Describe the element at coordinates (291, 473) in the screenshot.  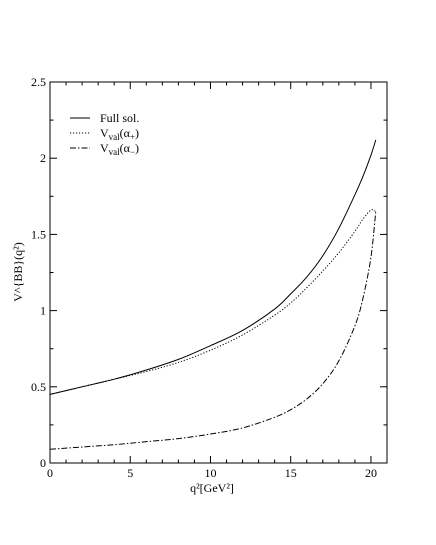
I see `x-tick-label: 15` at that location.